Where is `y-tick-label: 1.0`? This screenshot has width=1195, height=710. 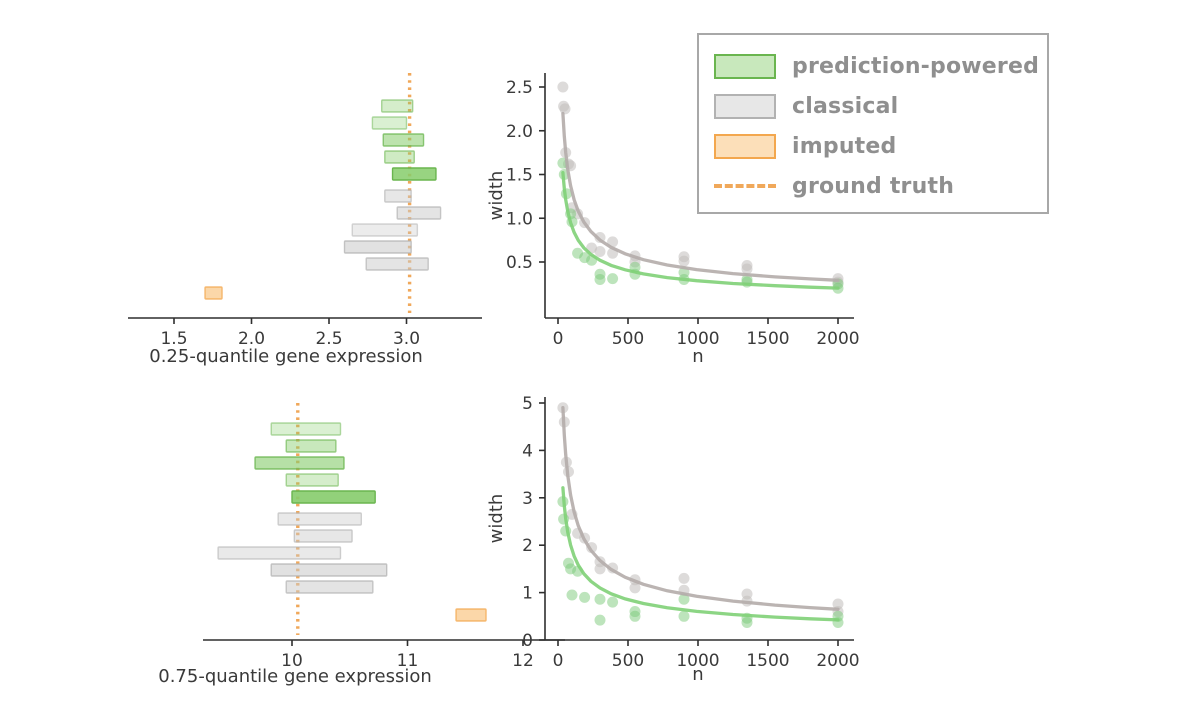 y-tick-label: 1.0 is located at coordinates (519, 219).